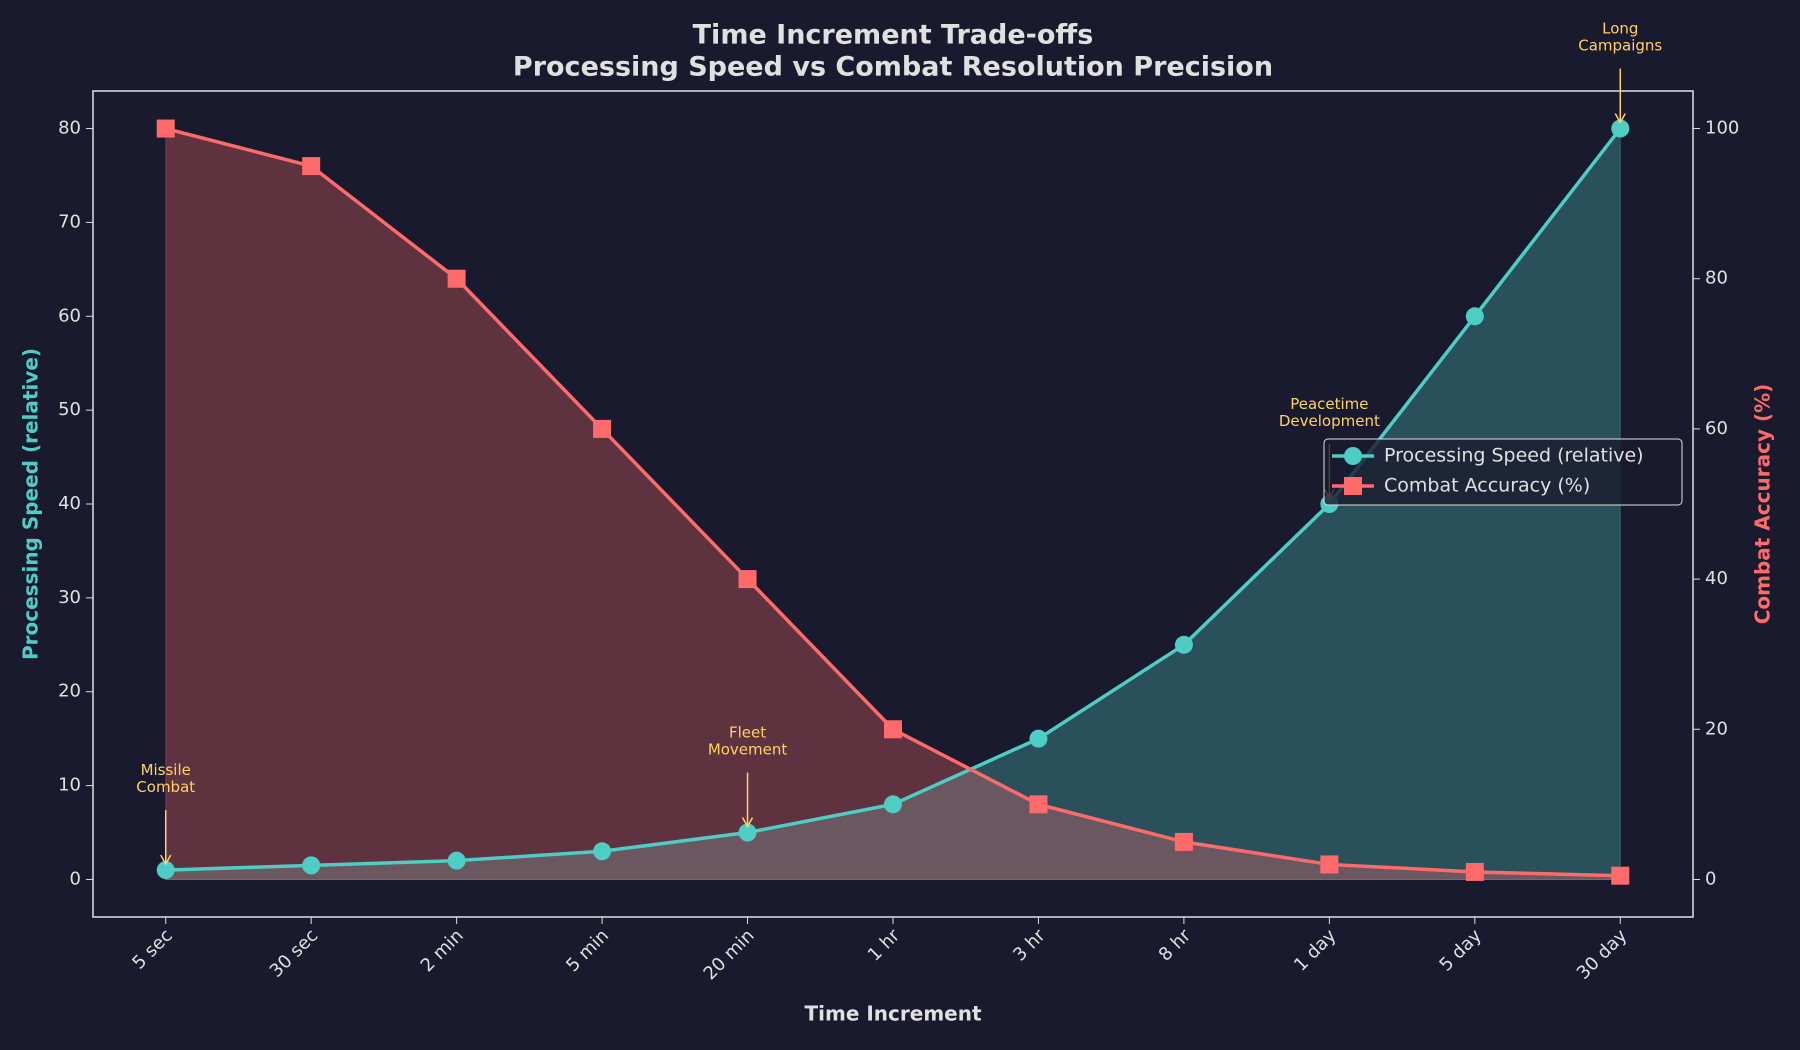 The image size is (1800, 1050). What do you see at coordinates (69, 597) in the screenshot?
I see `y-tick-label: 30` at bounding box center [69, 597].